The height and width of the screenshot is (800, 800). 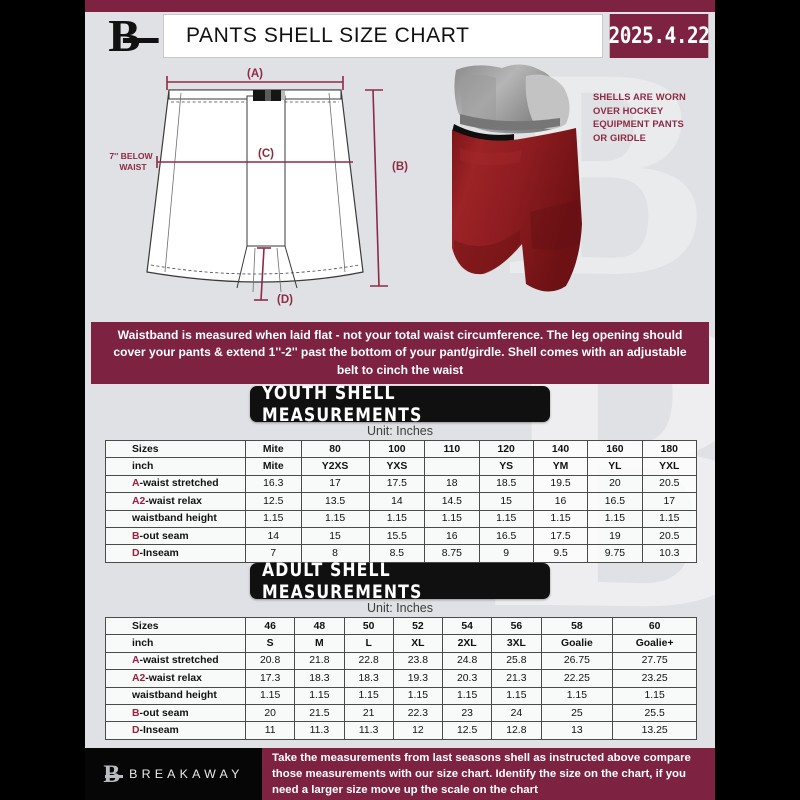 I want to click on table-cell: 13.25, so click(x=654, y=730).